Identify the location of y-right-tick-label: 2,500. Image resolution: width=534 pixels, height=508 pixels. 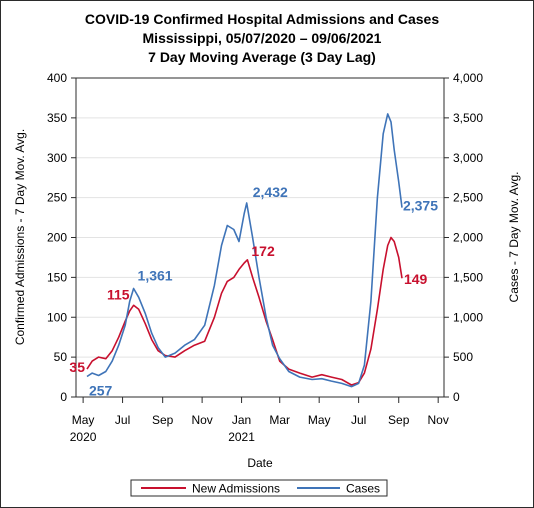
(468, 198).